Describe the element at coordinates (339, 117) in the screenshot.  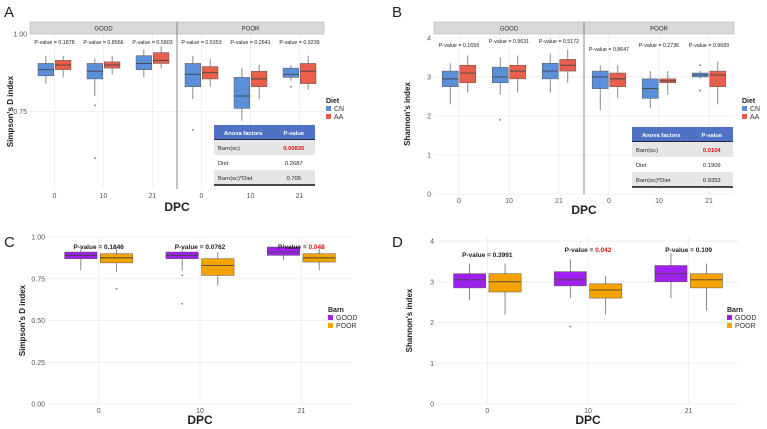
I see `legend-label-aa: AA` at that location.